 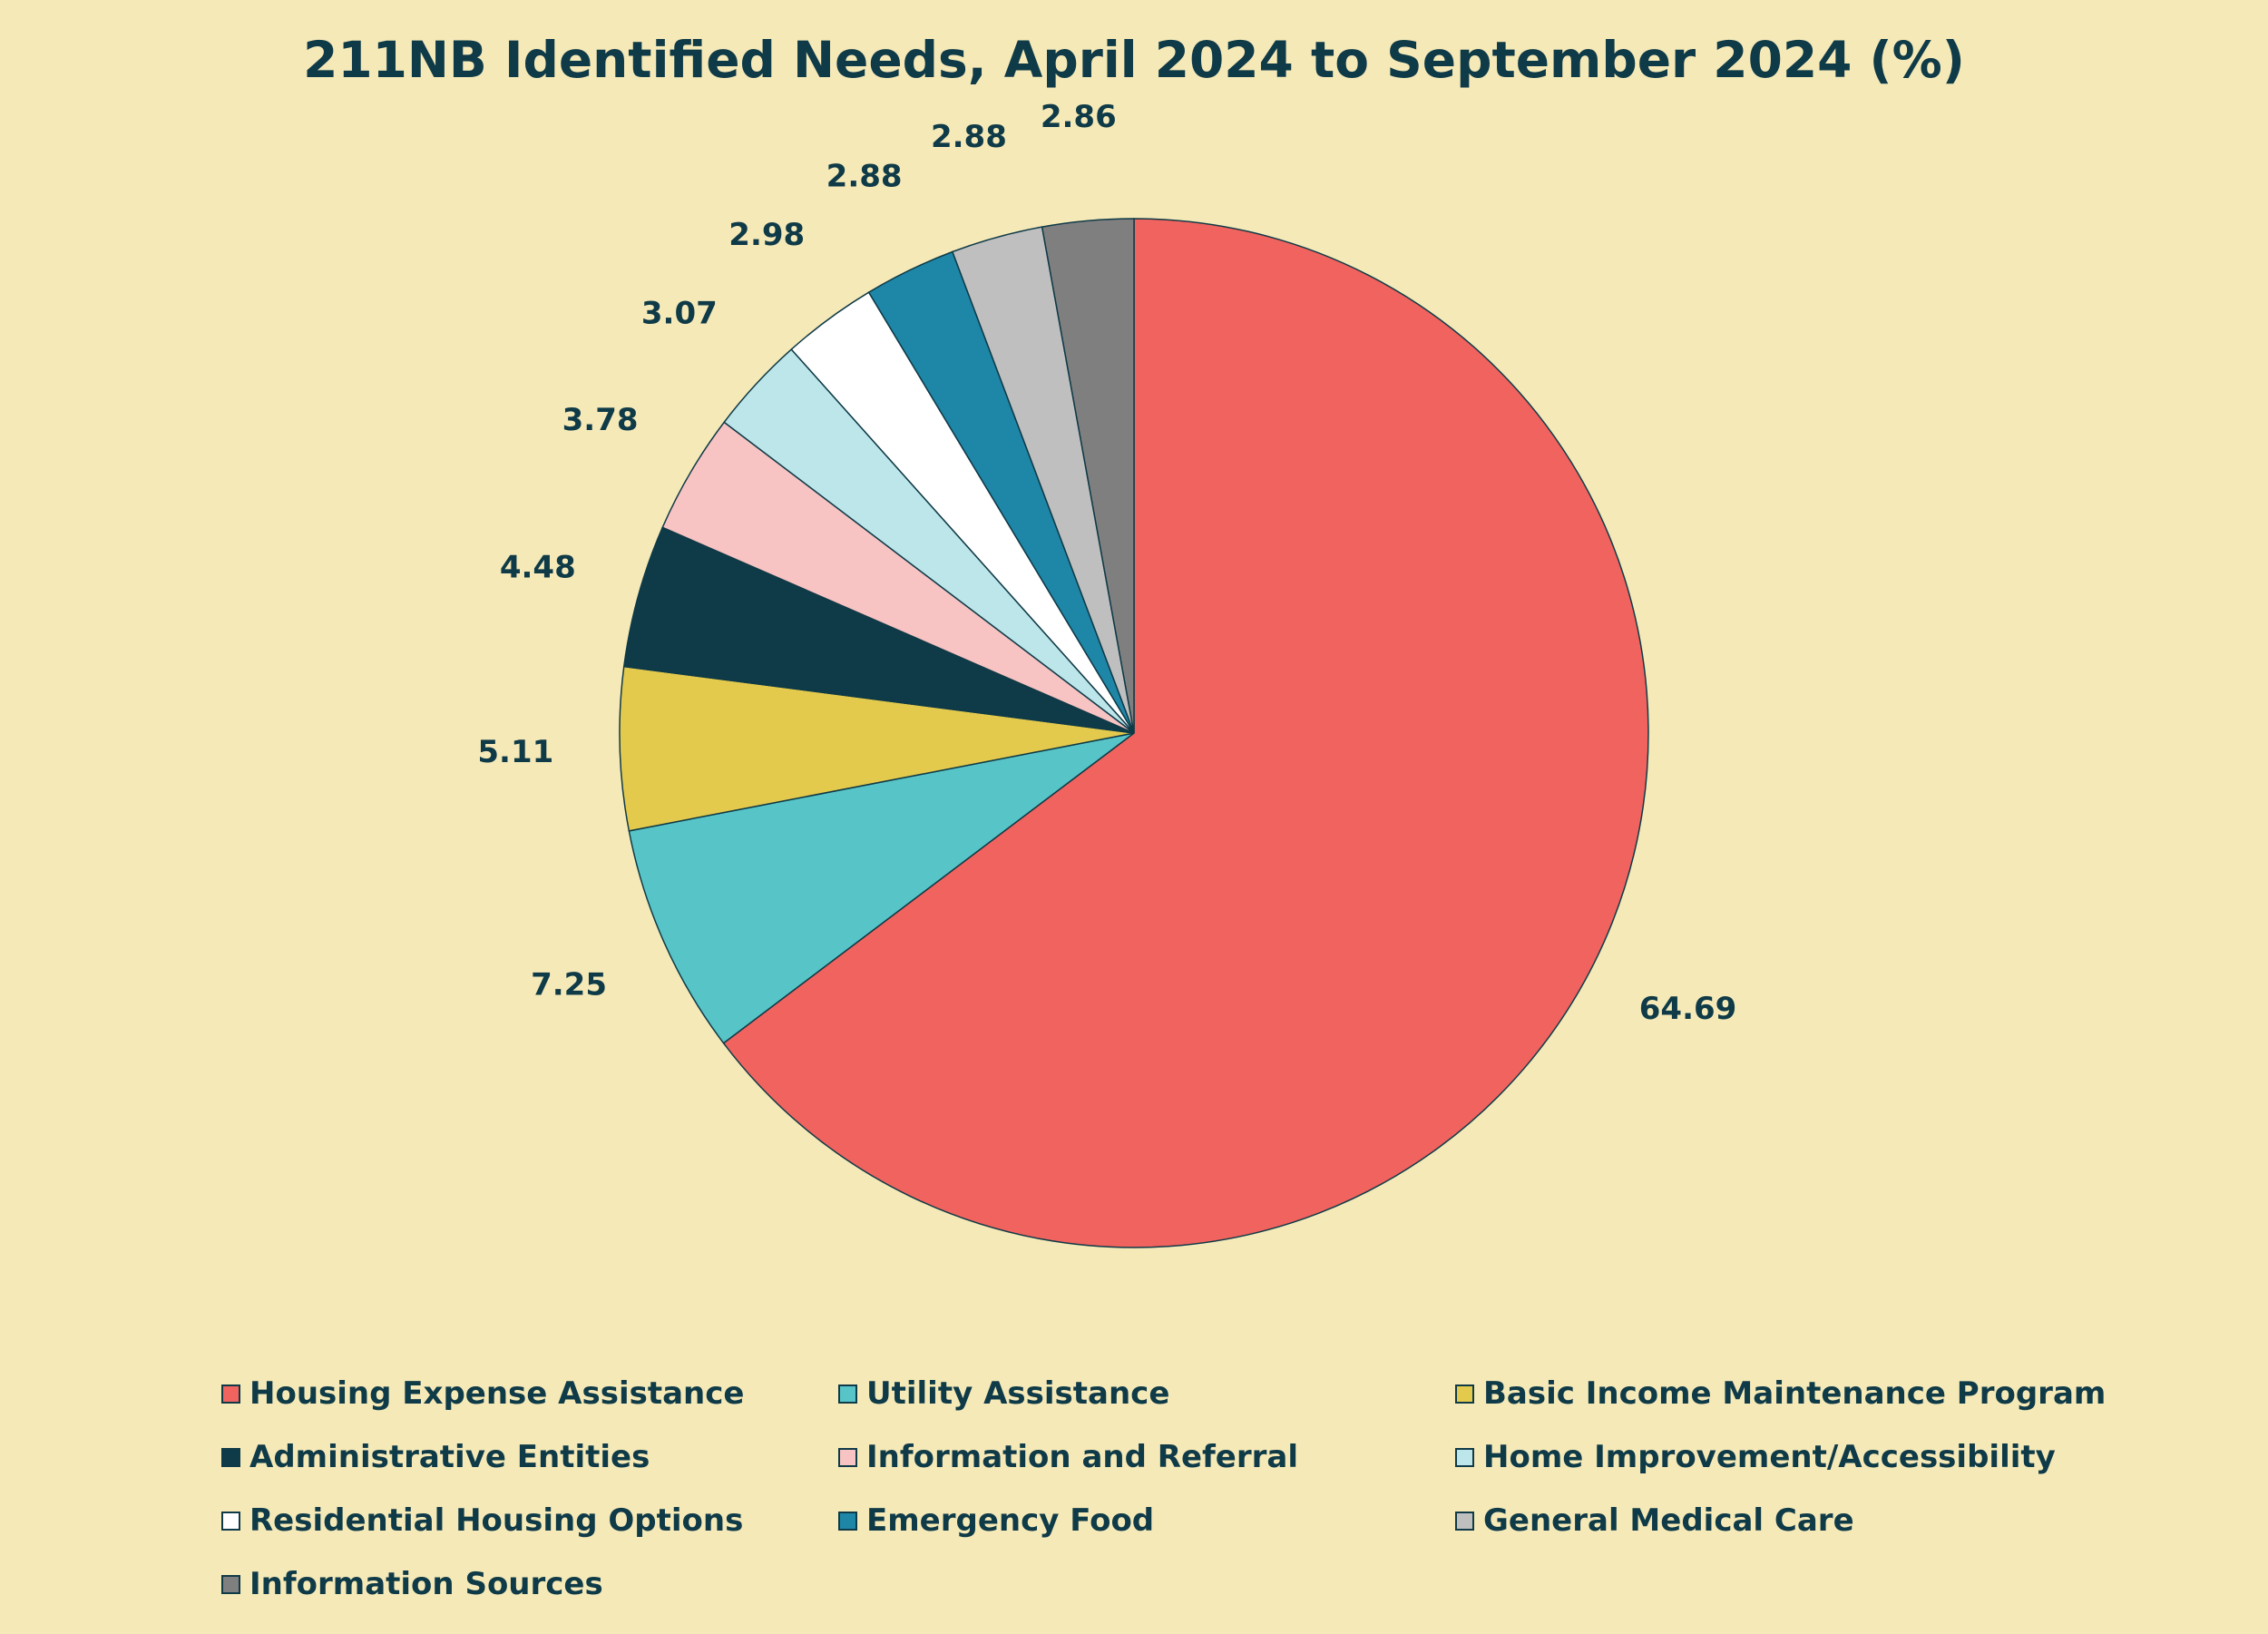 What do you see at coordinates (497, 1393) in the screenshot?
I see `legend-label: Housing Expense Assistance` at bounding box center [497, 1393].